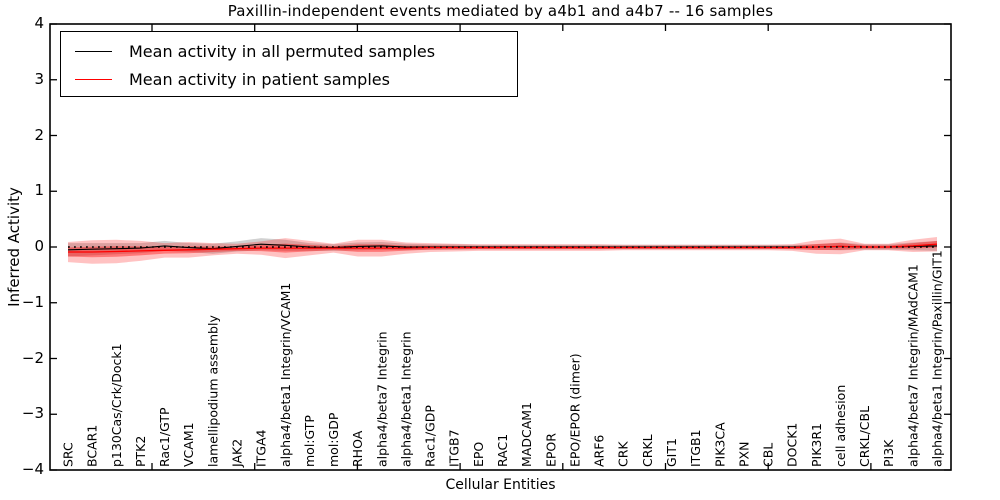 The height and width of the screenshot is (500, 1000). I want to click on y-tick-label: 4, so click(39, 23).